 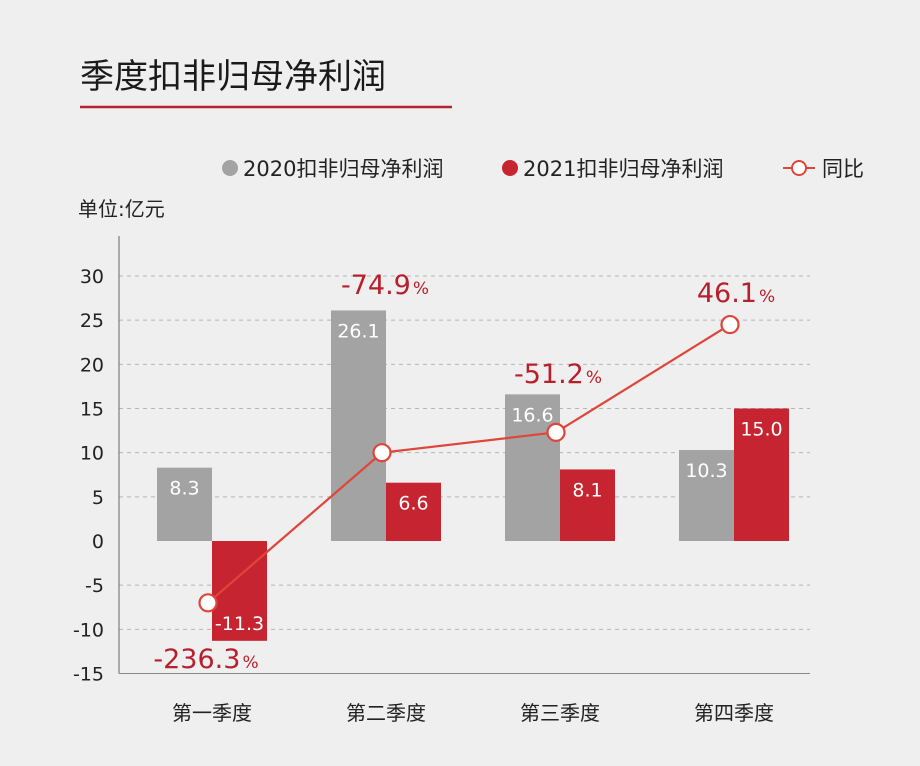 What do you see at coordinates (799, 168) in the screenshot?
I see `legend-marker-yoy` at bounding box center [799, 168].